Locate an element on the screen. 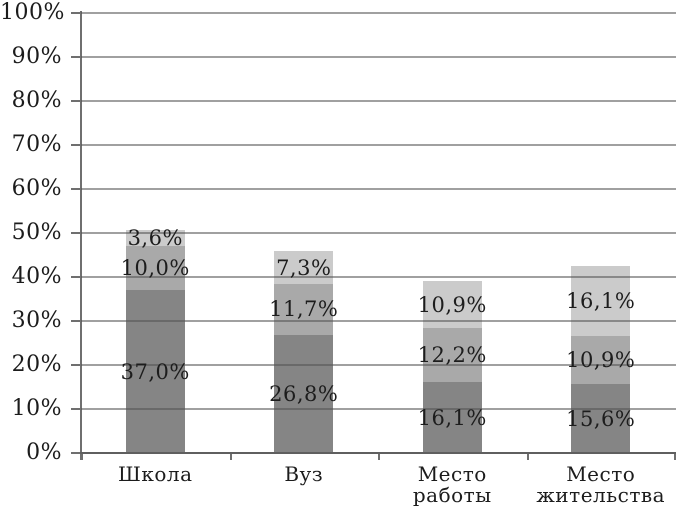 The height and width of the screenshot is (509, 676). y-axis-tick-label: 50% is located at coordinates (36, 232).